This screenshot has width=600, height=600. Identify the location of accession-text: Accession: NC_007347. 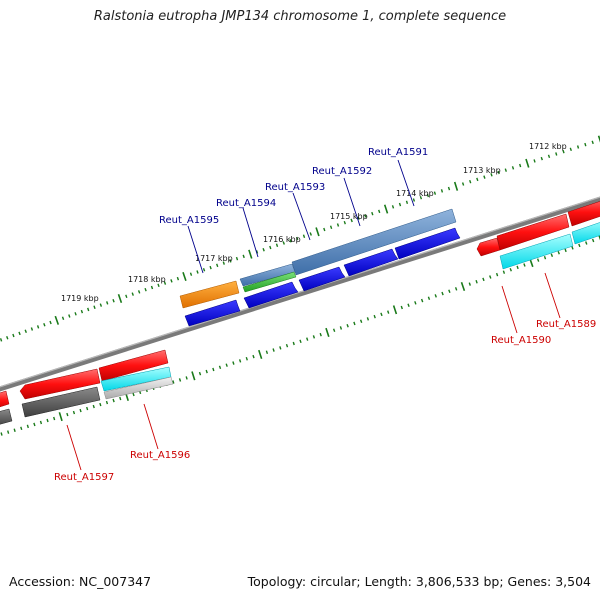
(80, 581).